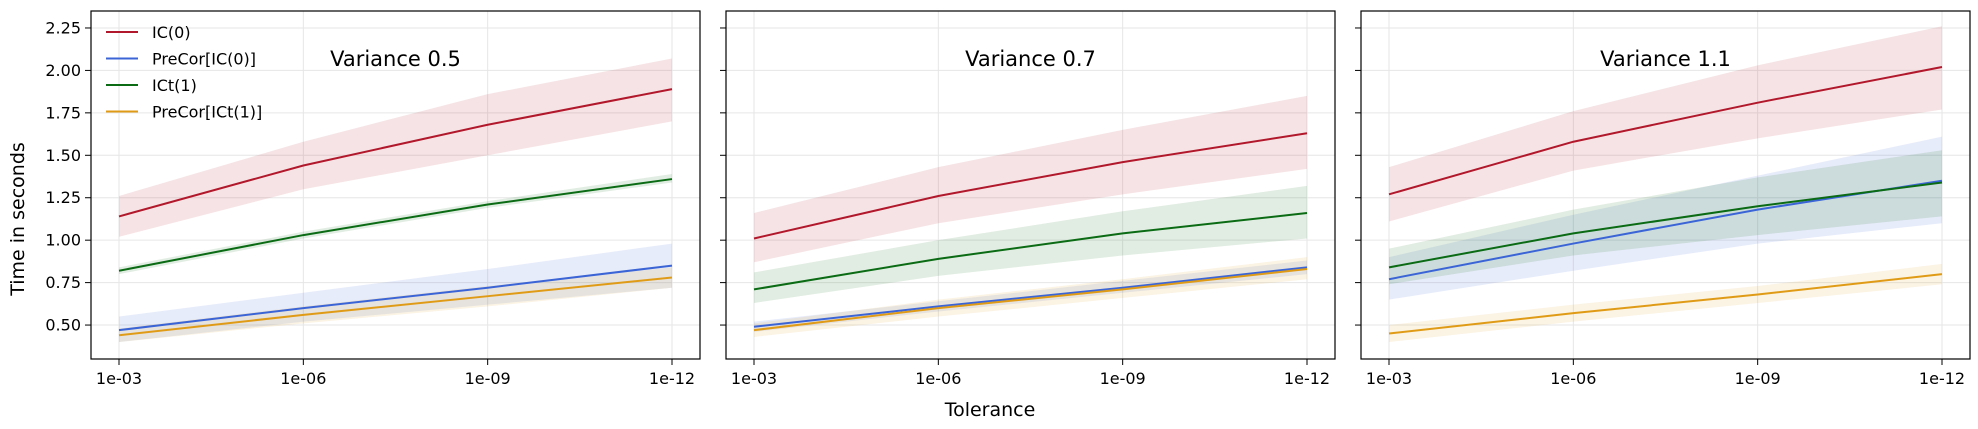  Describe the element at coordinates (63, 197) in the screenshot. I see `y-tick-label: 1.25` at that location.